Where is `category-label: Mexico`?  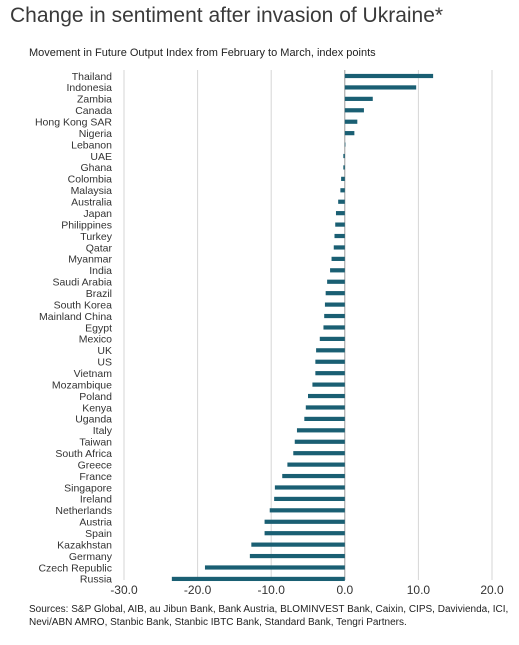 category-label: Mexico is located at coordinates (95, 340).